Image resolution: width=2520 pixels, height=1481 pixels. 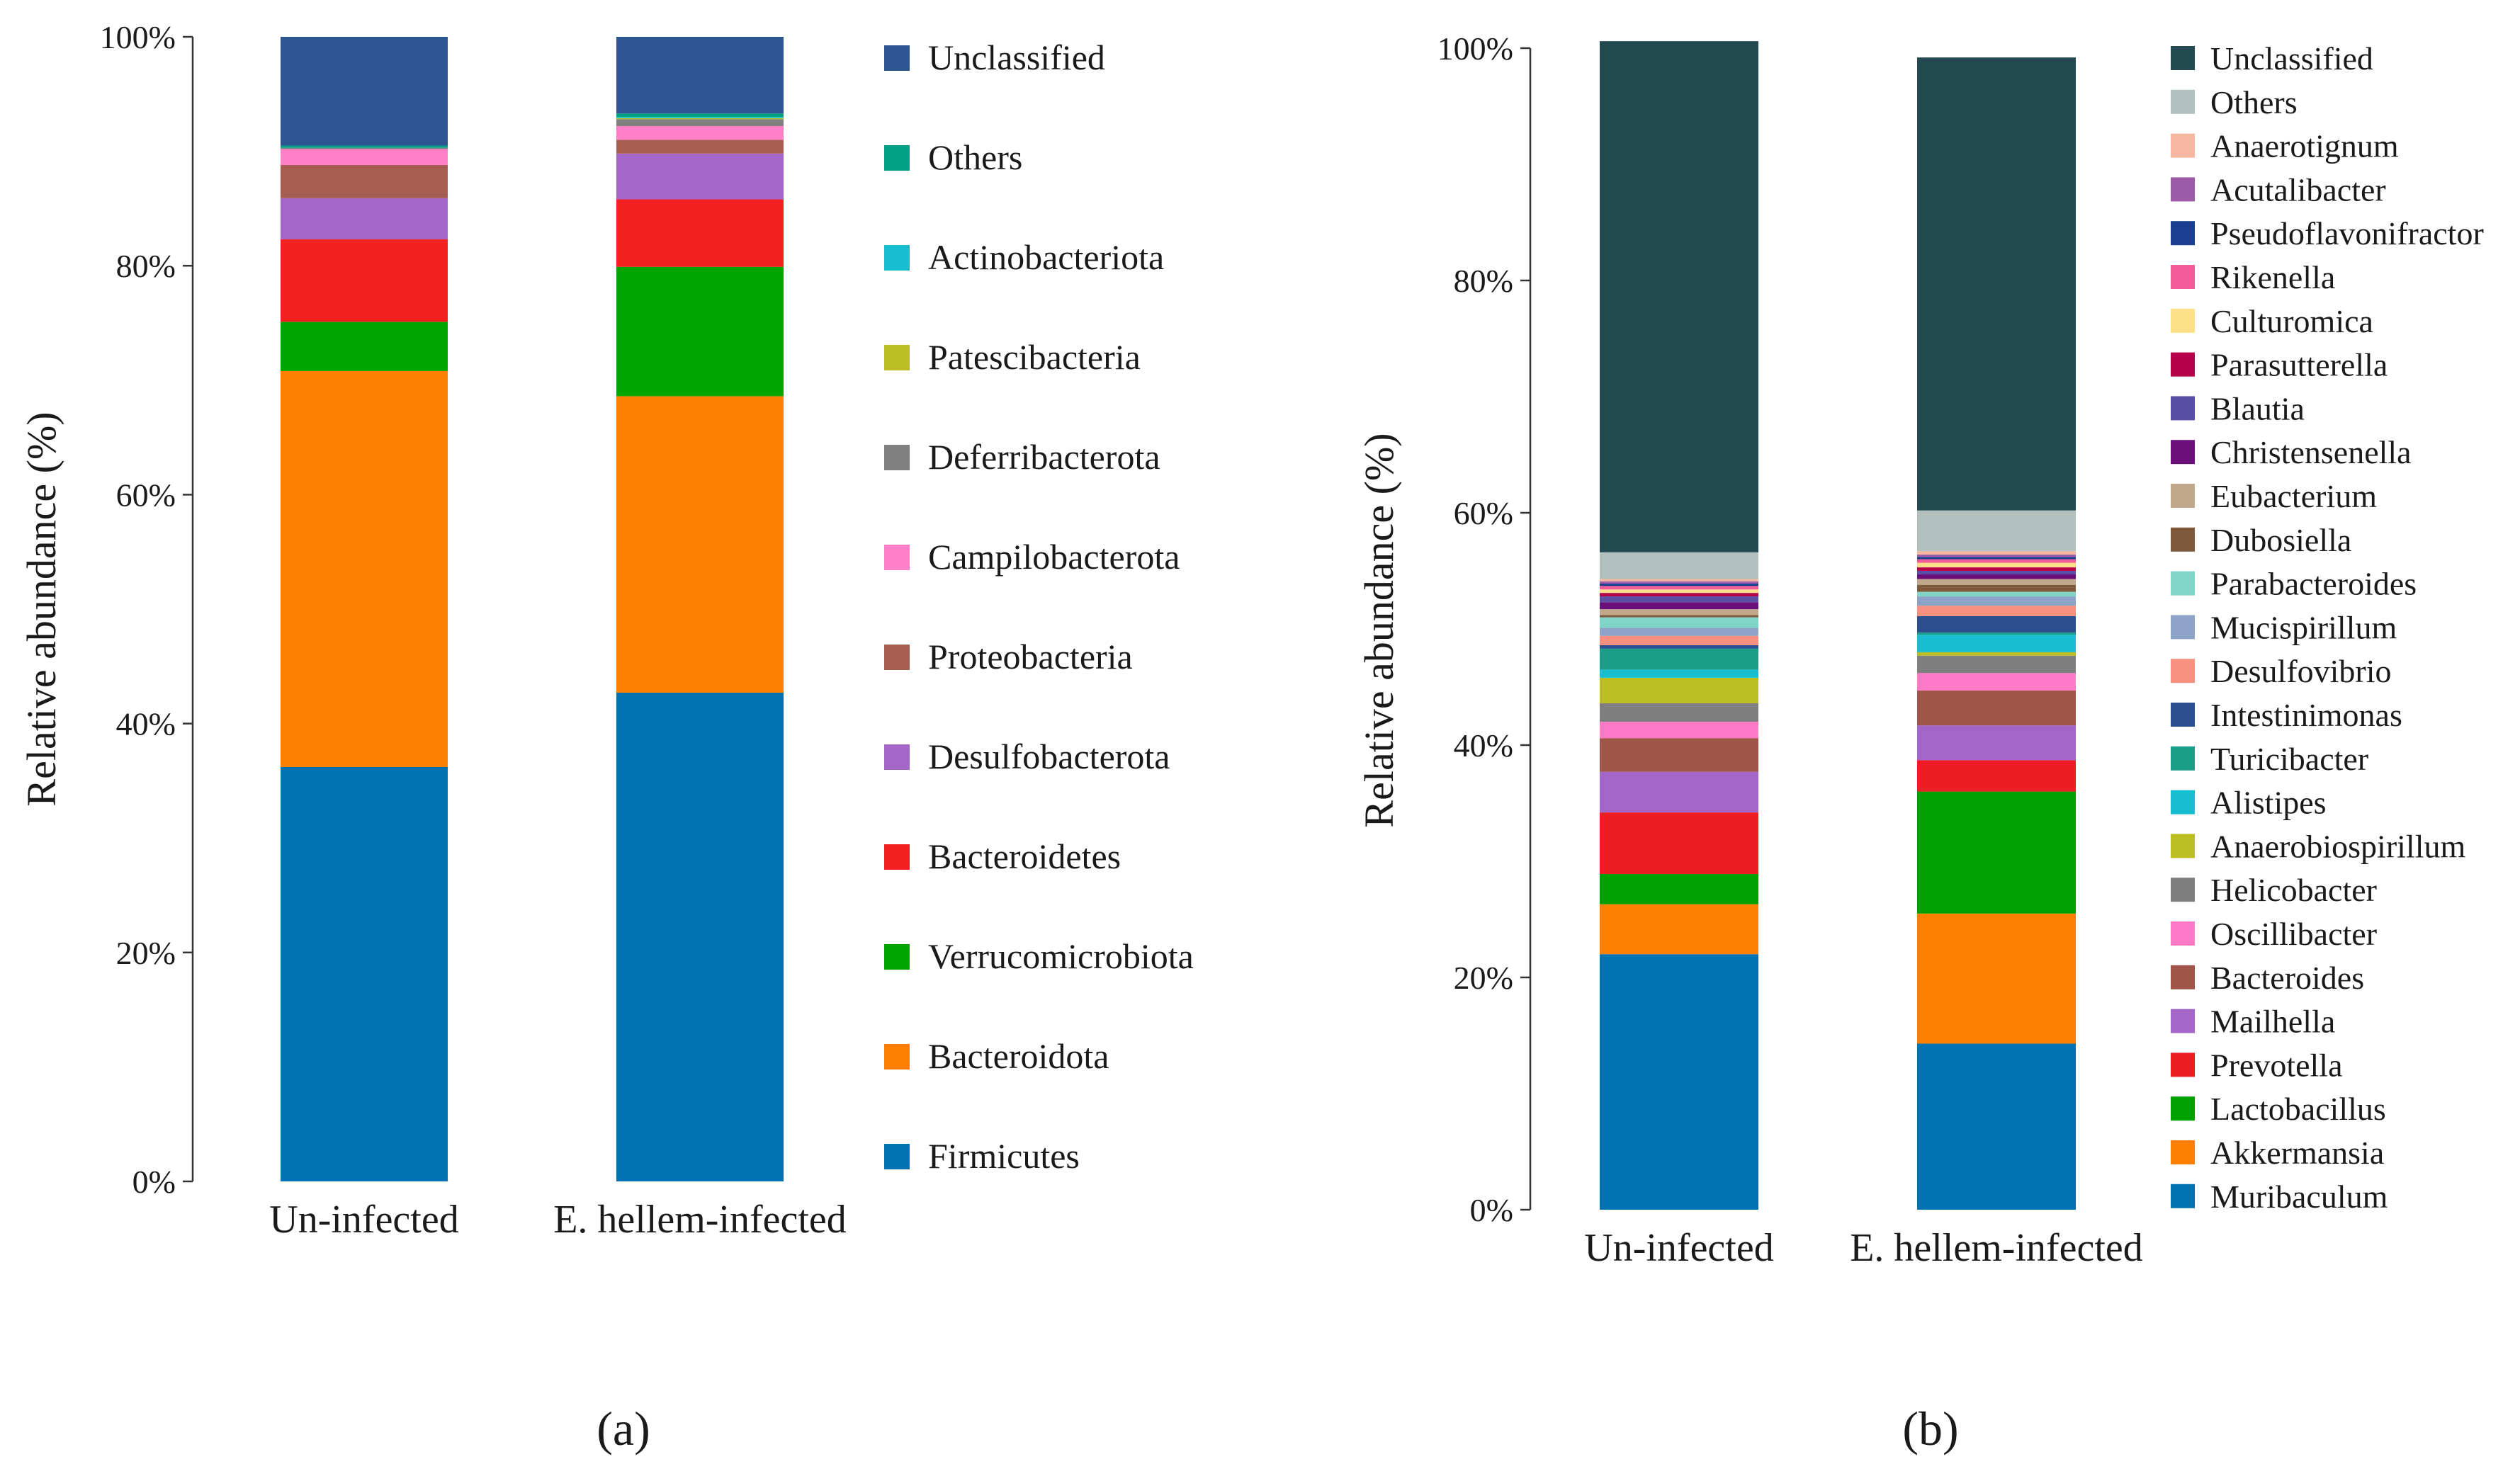 I want to click on legend-swatch-dubosiella, so click(x=2183, y=539).